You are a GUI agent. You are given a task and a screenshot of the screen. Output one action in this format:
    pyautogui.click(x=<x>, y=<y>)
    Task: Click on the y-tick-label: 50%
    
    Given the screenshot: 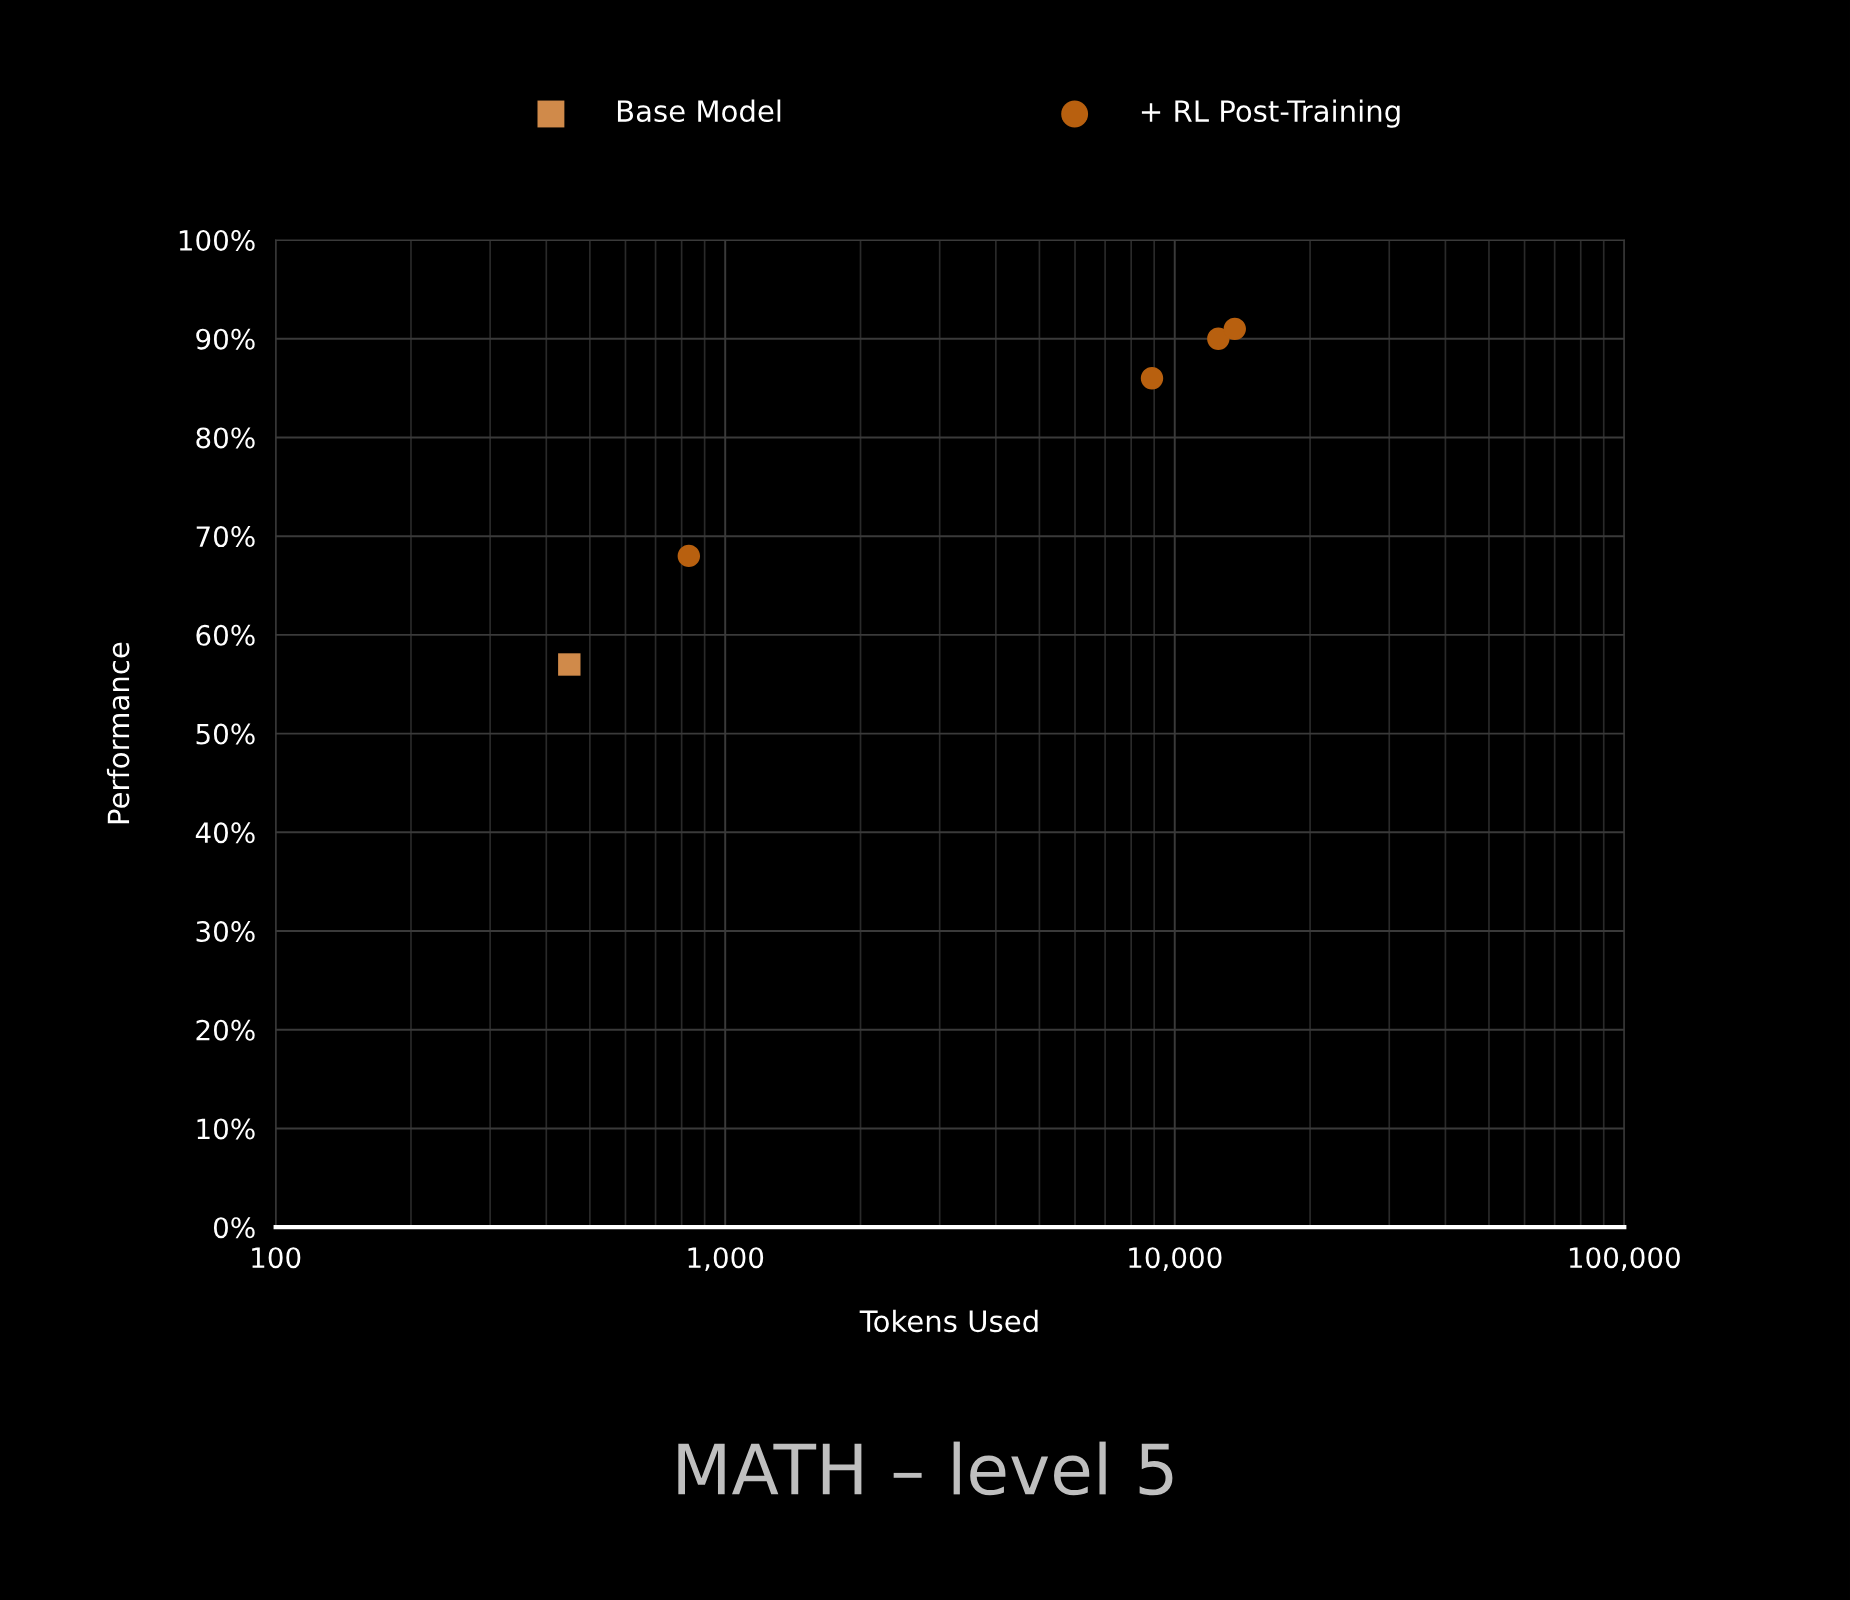 What is the action you would take?
    pyautogui.click(x=225, y=734)
    